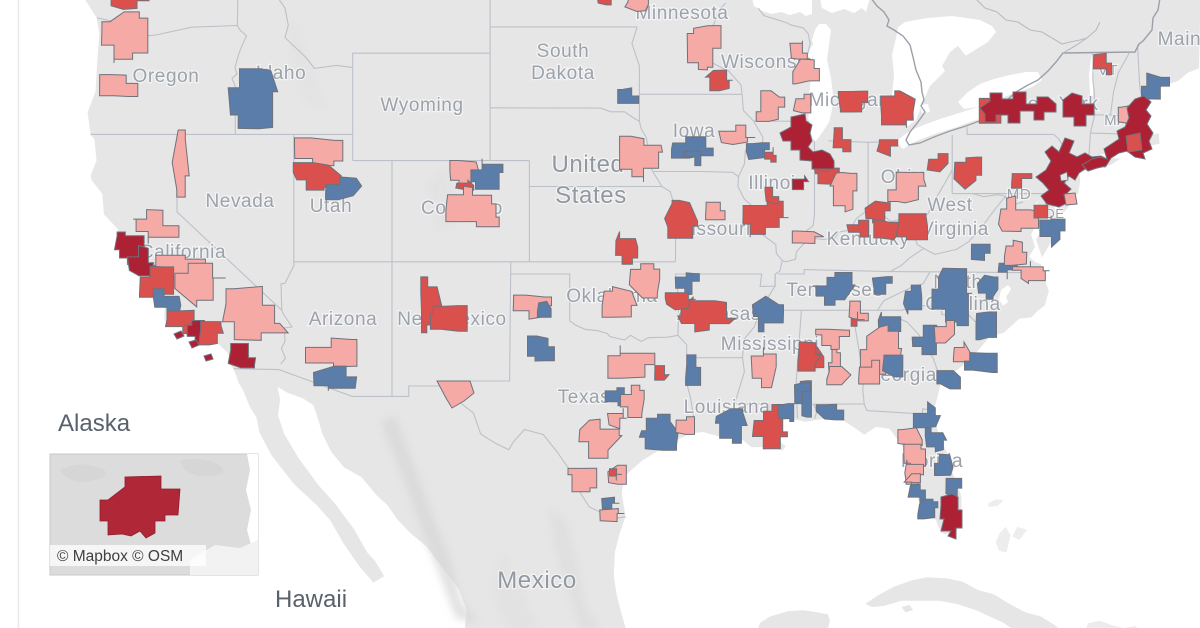 This screenshot has height=628, width=1200. What do you see at coordinates (588, 164) in the screenshot?
I see `svg-text: United` at bounding box center [588, 164].